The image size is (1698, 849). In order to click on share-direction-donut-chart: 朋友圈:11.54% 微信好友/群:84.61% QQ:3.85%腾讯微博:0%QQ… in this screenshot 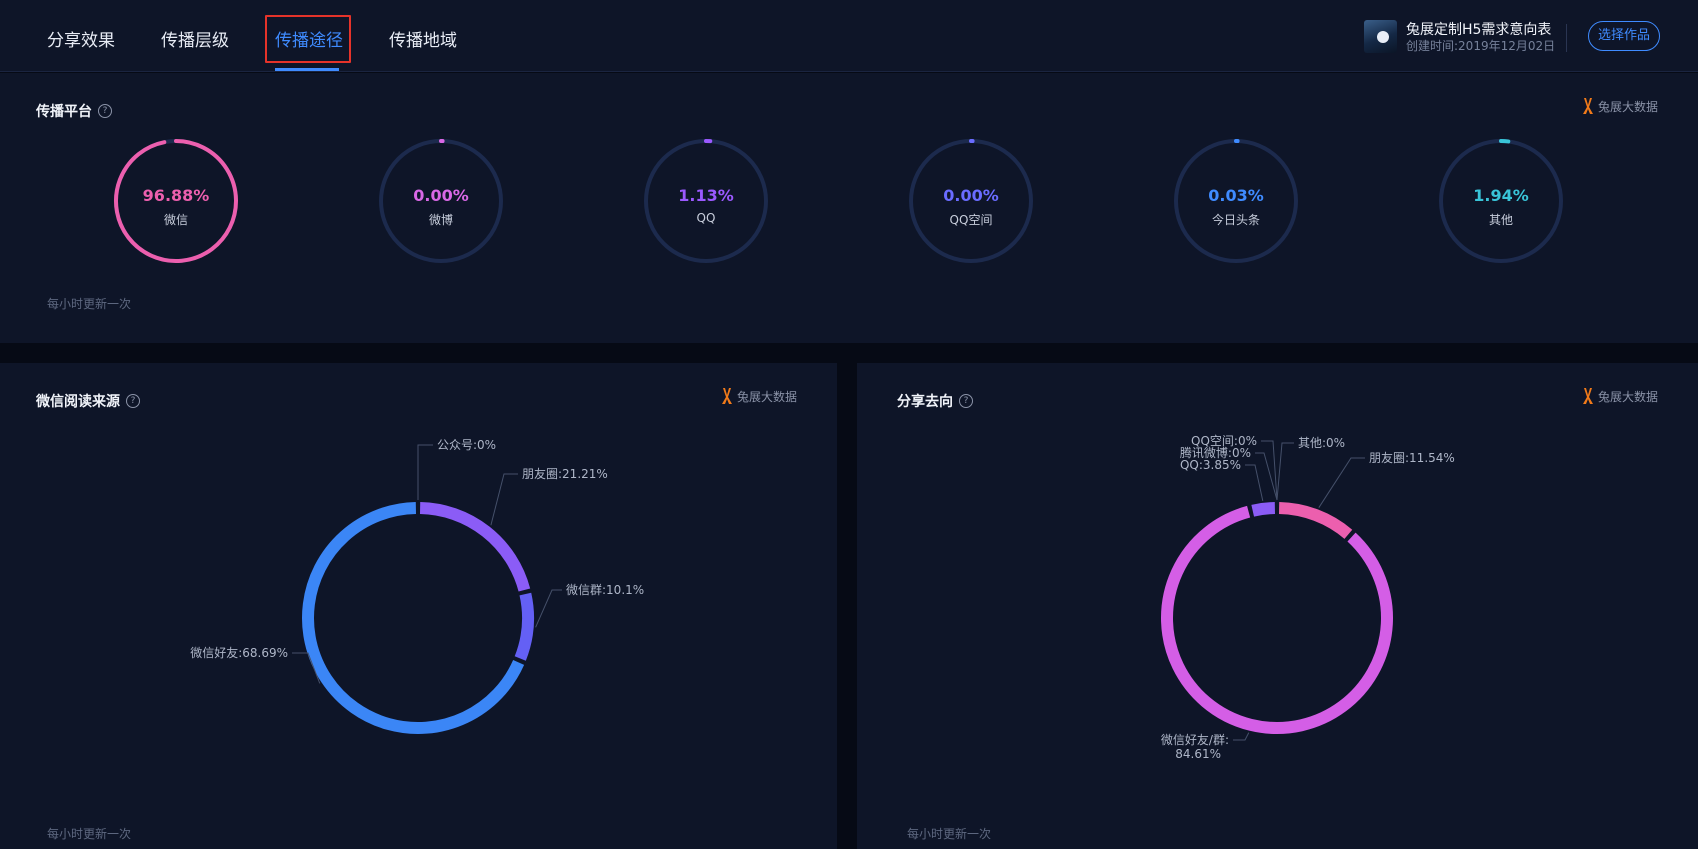, I will do `click(1308, 597)`.